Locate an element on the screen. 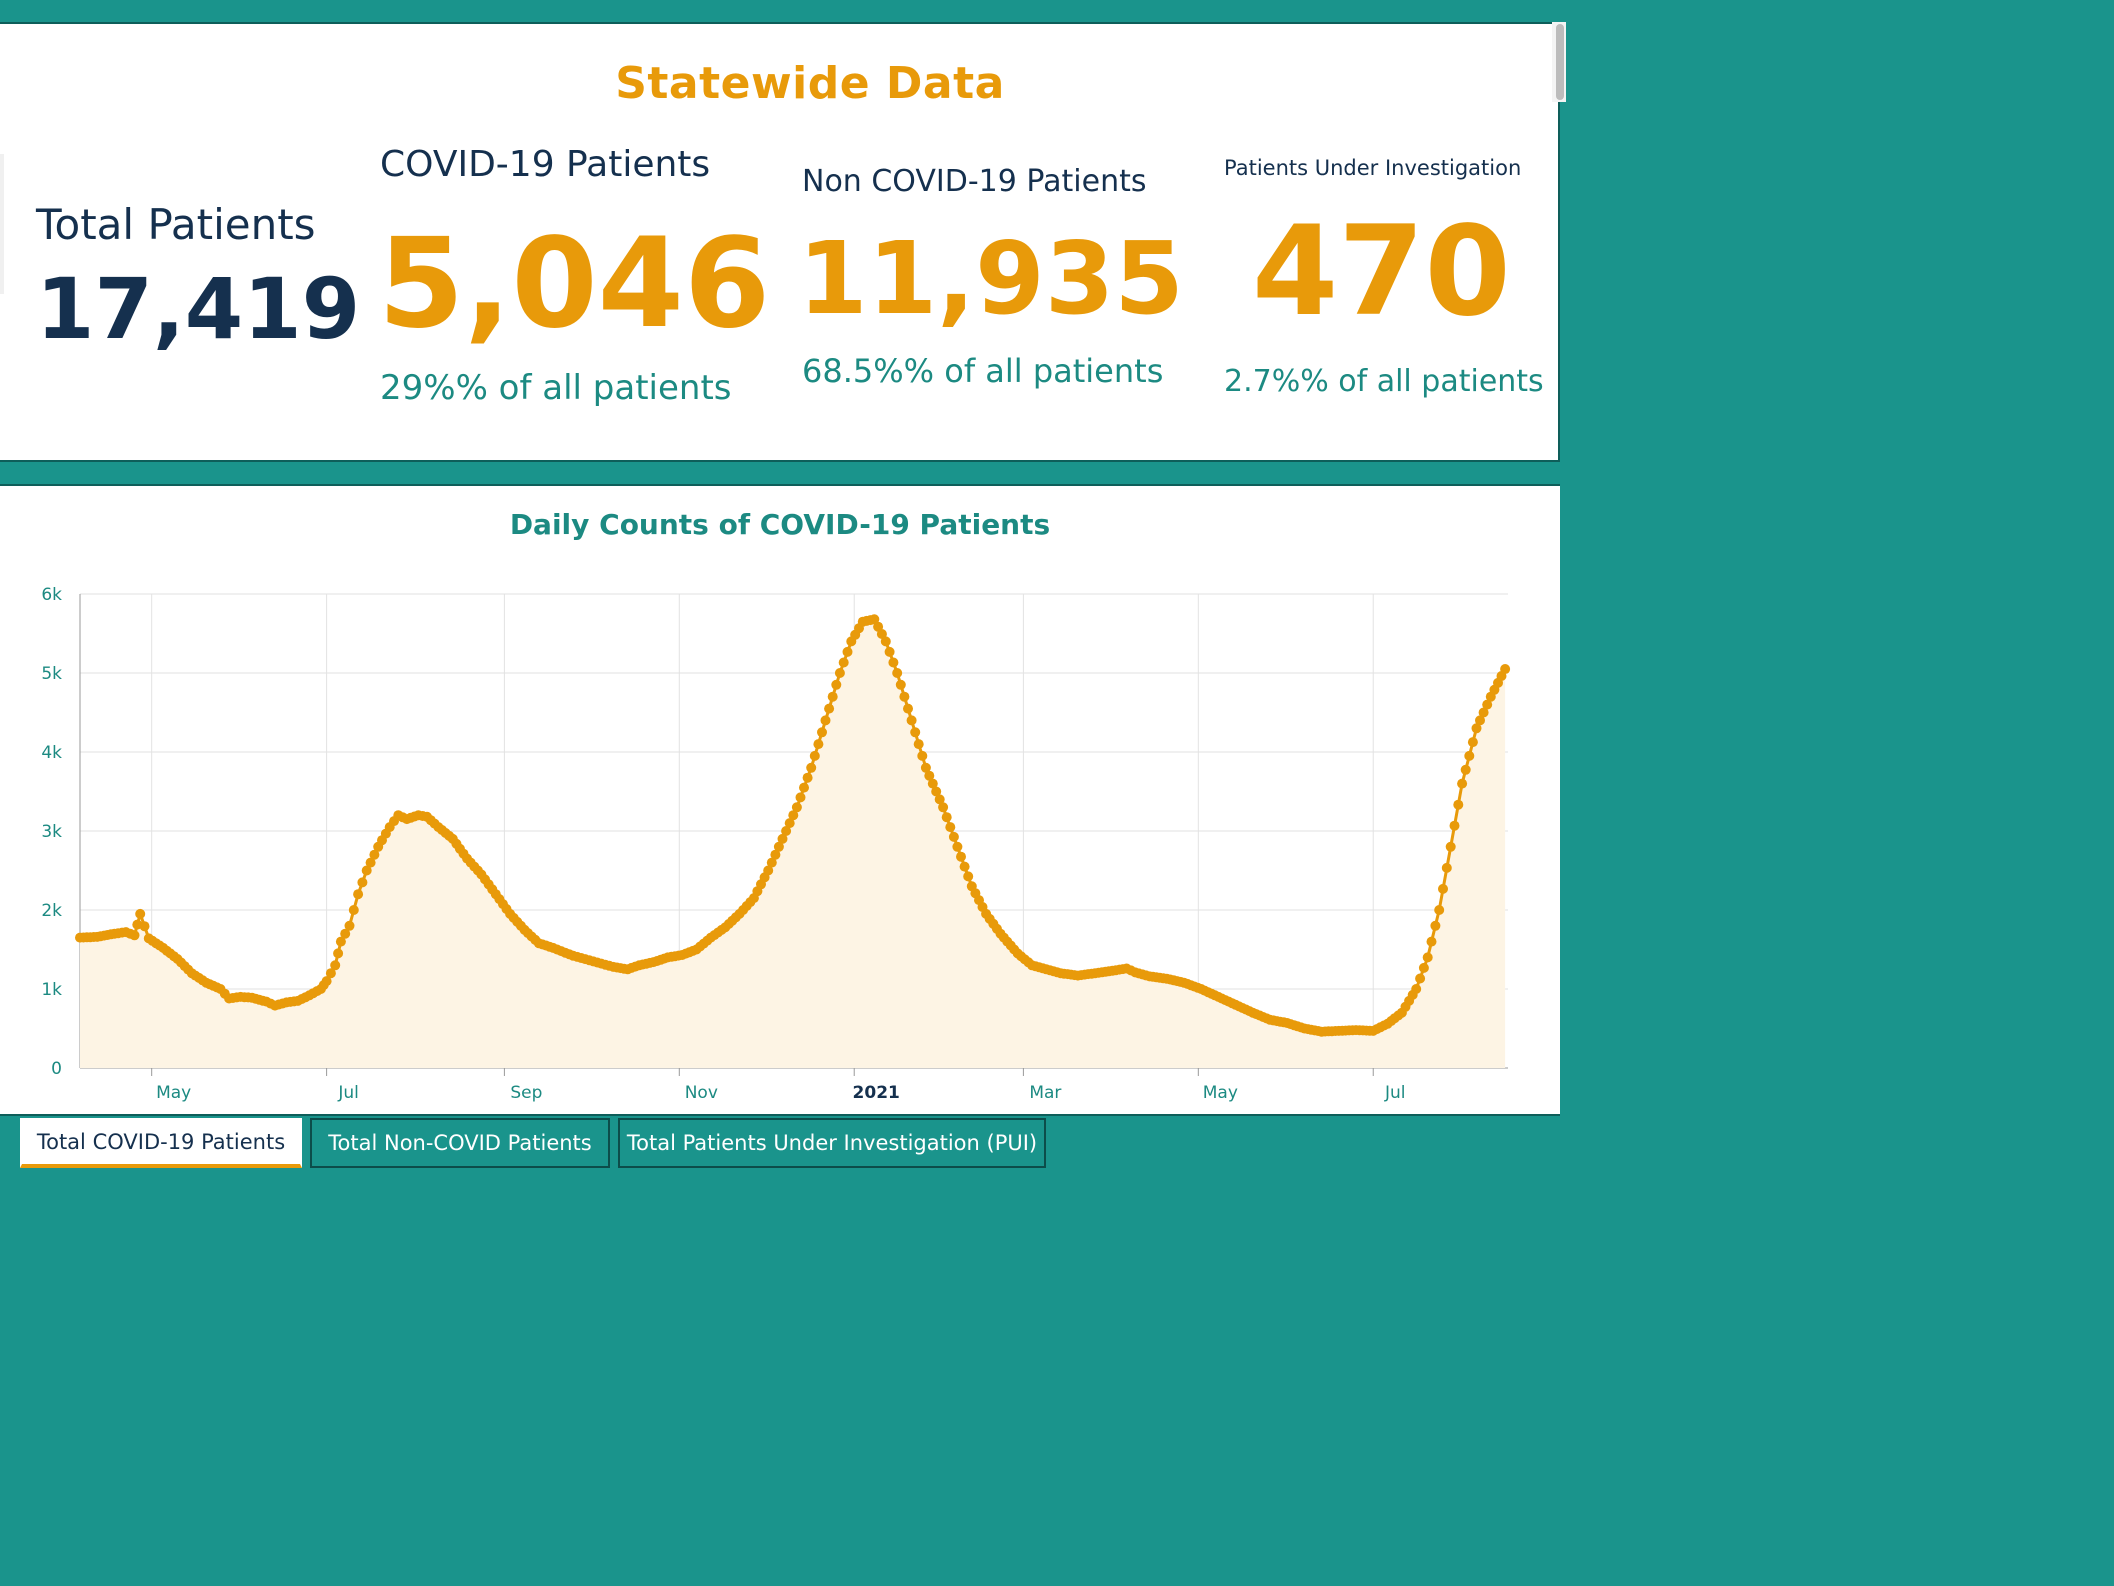 This screenshot has height=1586, width=2114. noncovid-patients-label: Non COVID-19 Patients is located at coordinates (974, 181).